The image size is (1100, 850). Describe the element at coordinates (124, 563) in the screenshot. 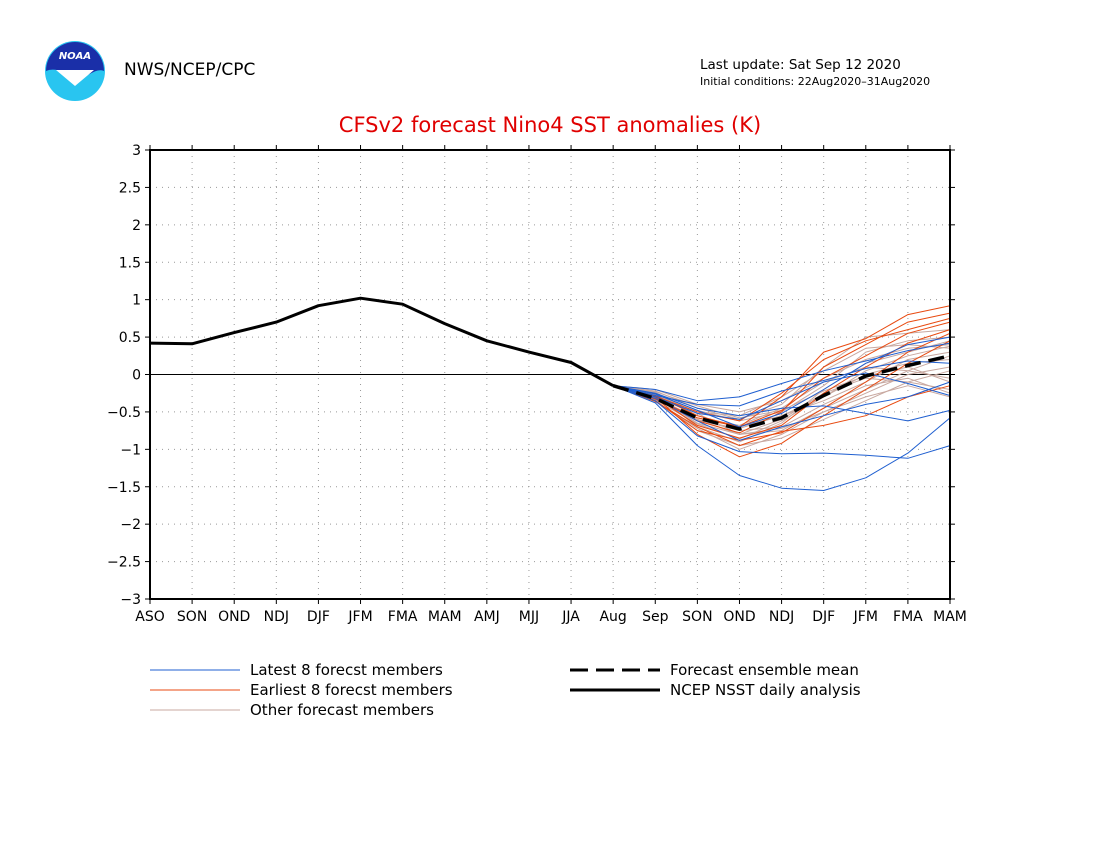

I see `y-tick-label: −2.5` at that location.